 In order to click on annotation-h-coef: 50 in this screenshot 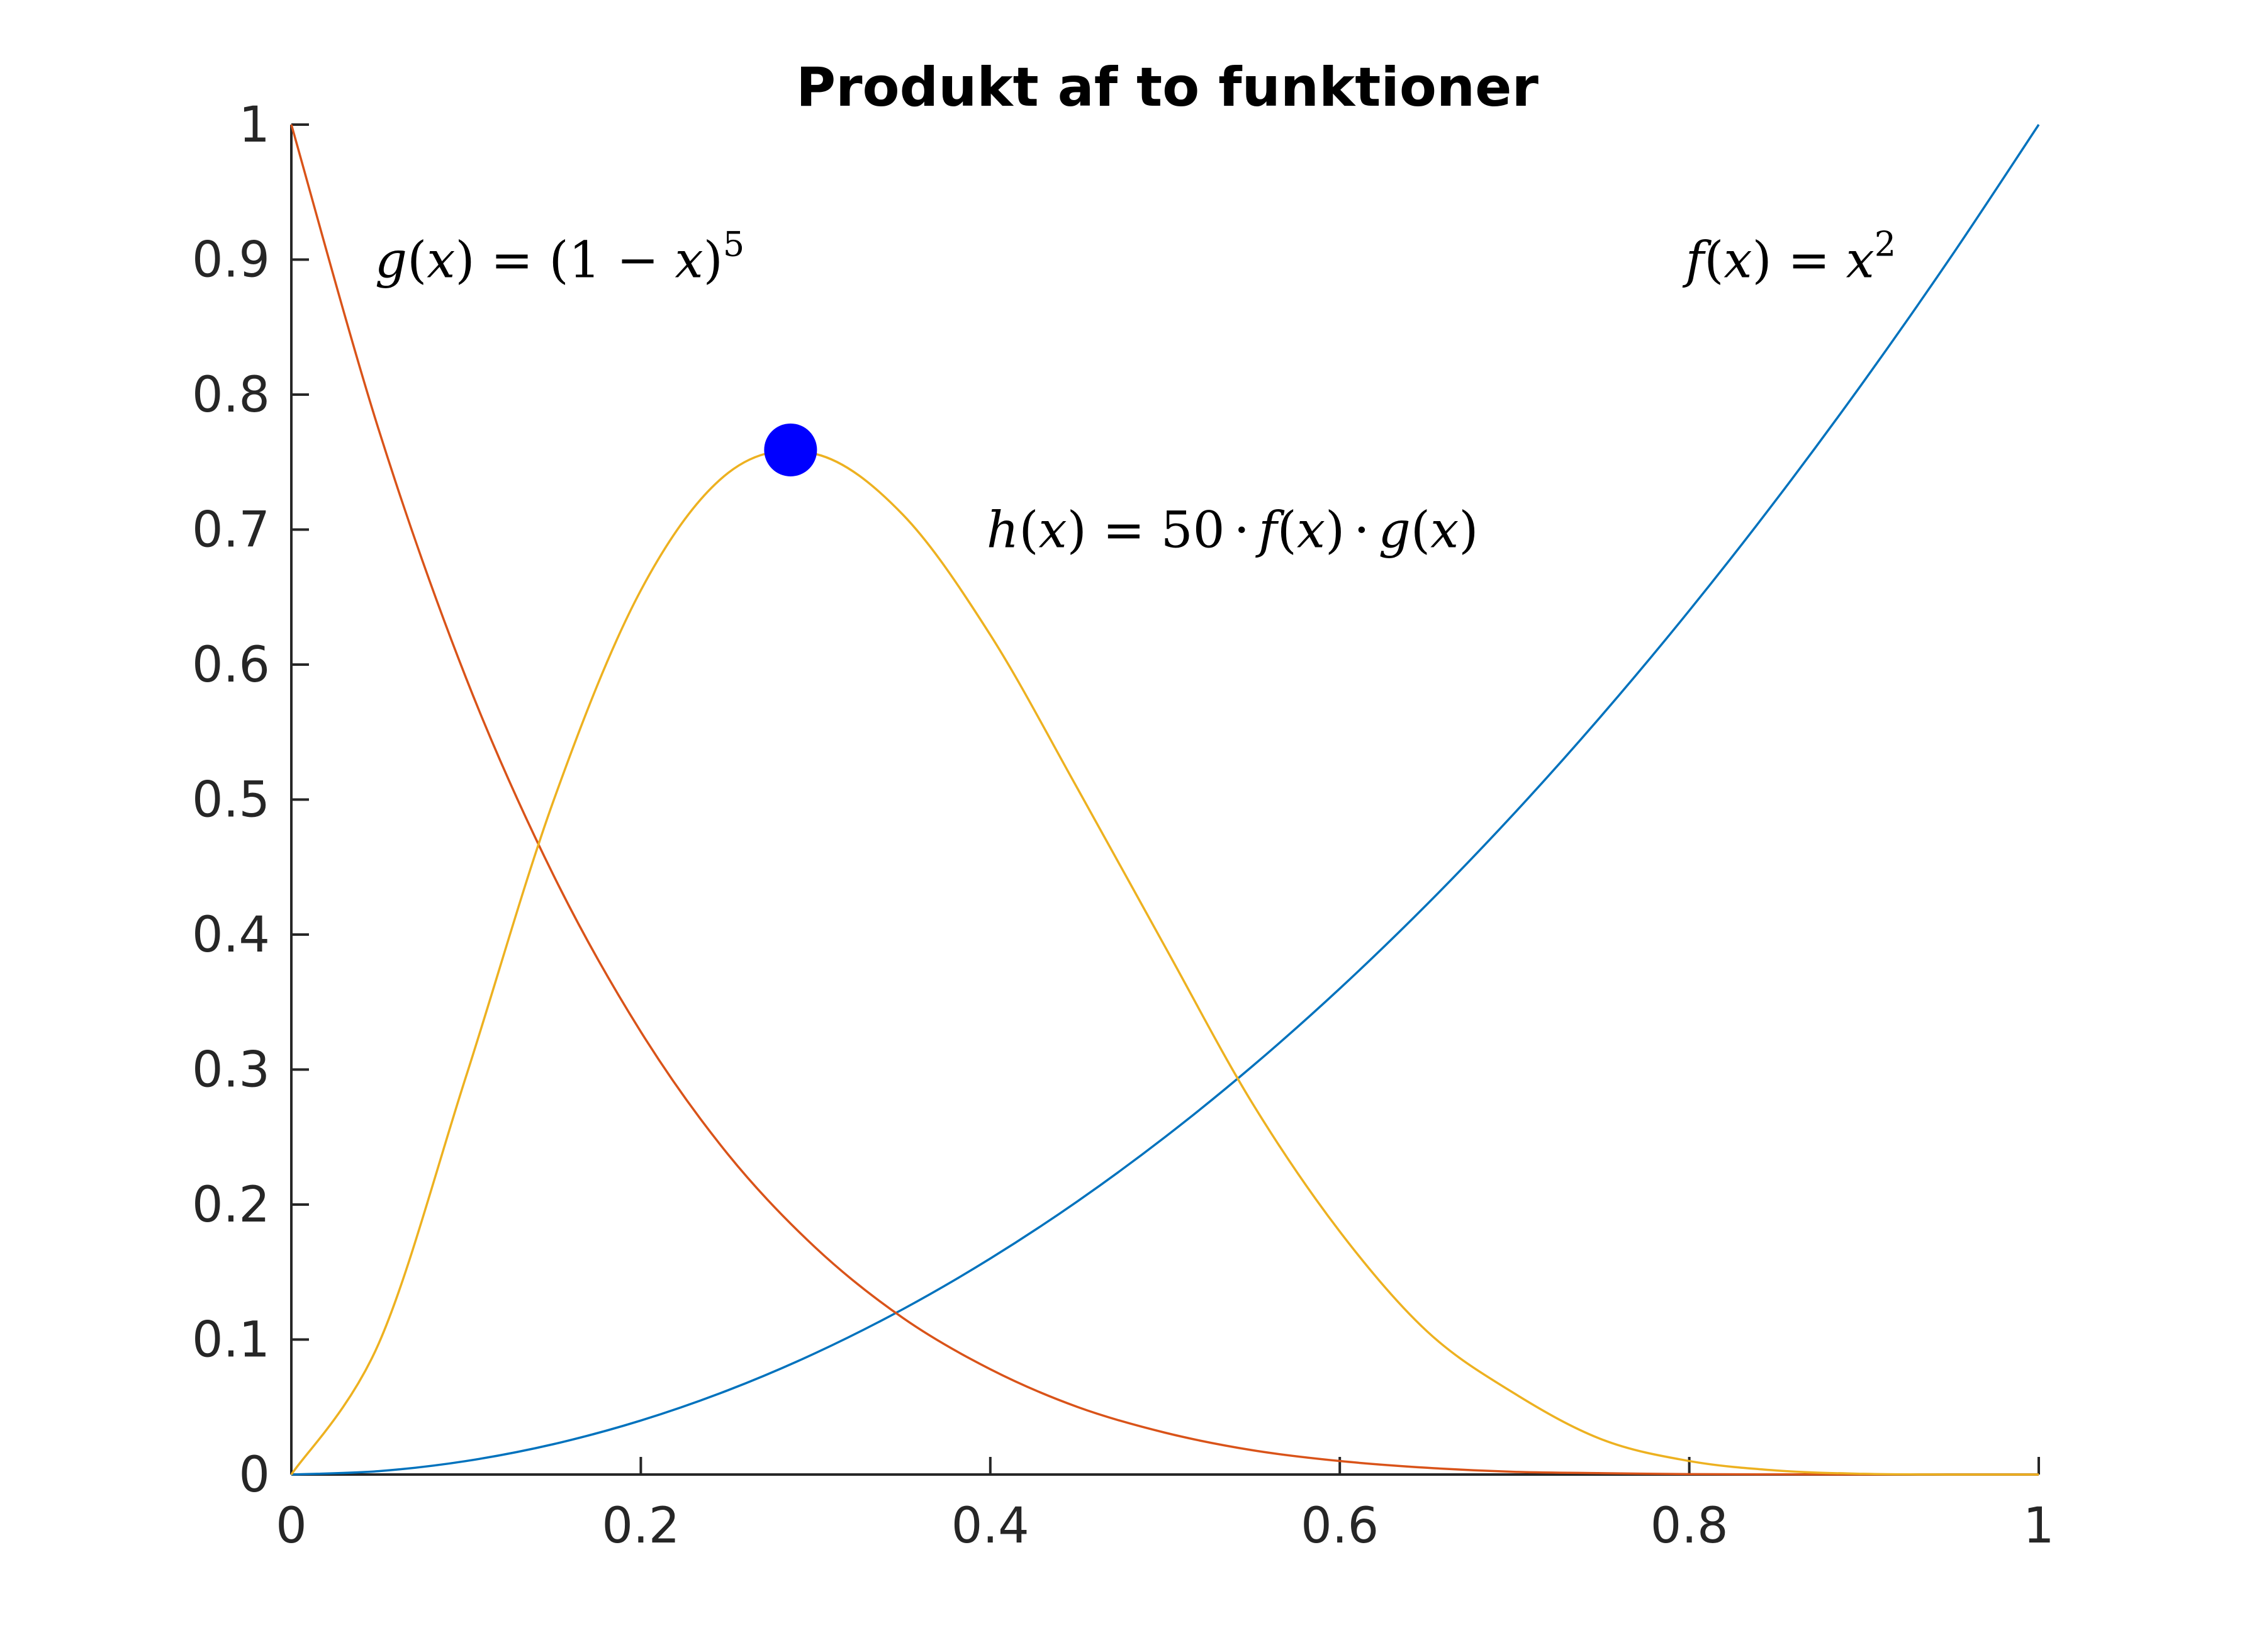, I will do `click(1193, 530)`.